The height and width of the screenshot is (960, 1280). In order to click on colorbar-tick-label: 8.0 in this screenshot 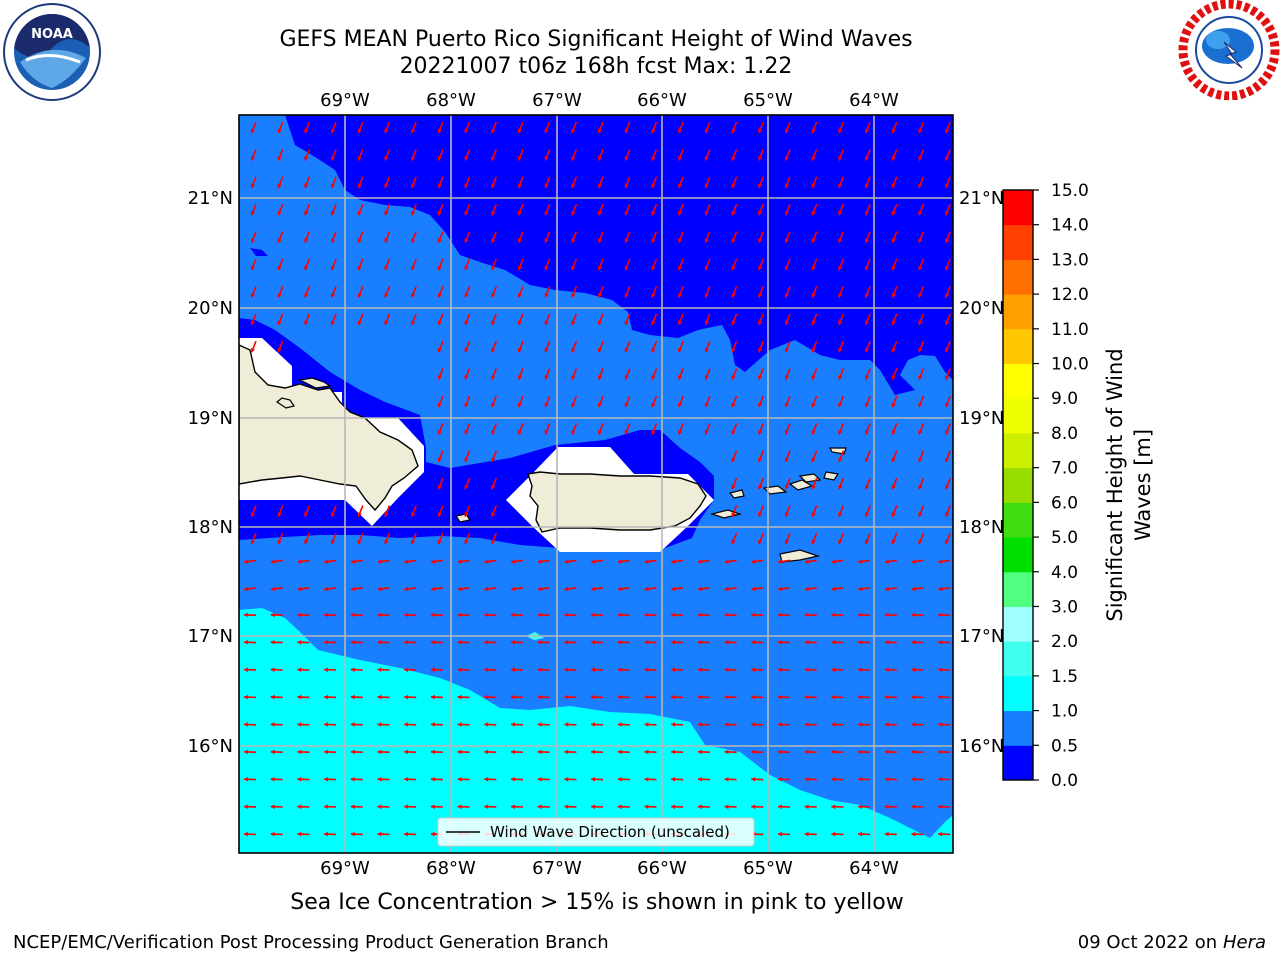, I will do `click(1064, 434)`.